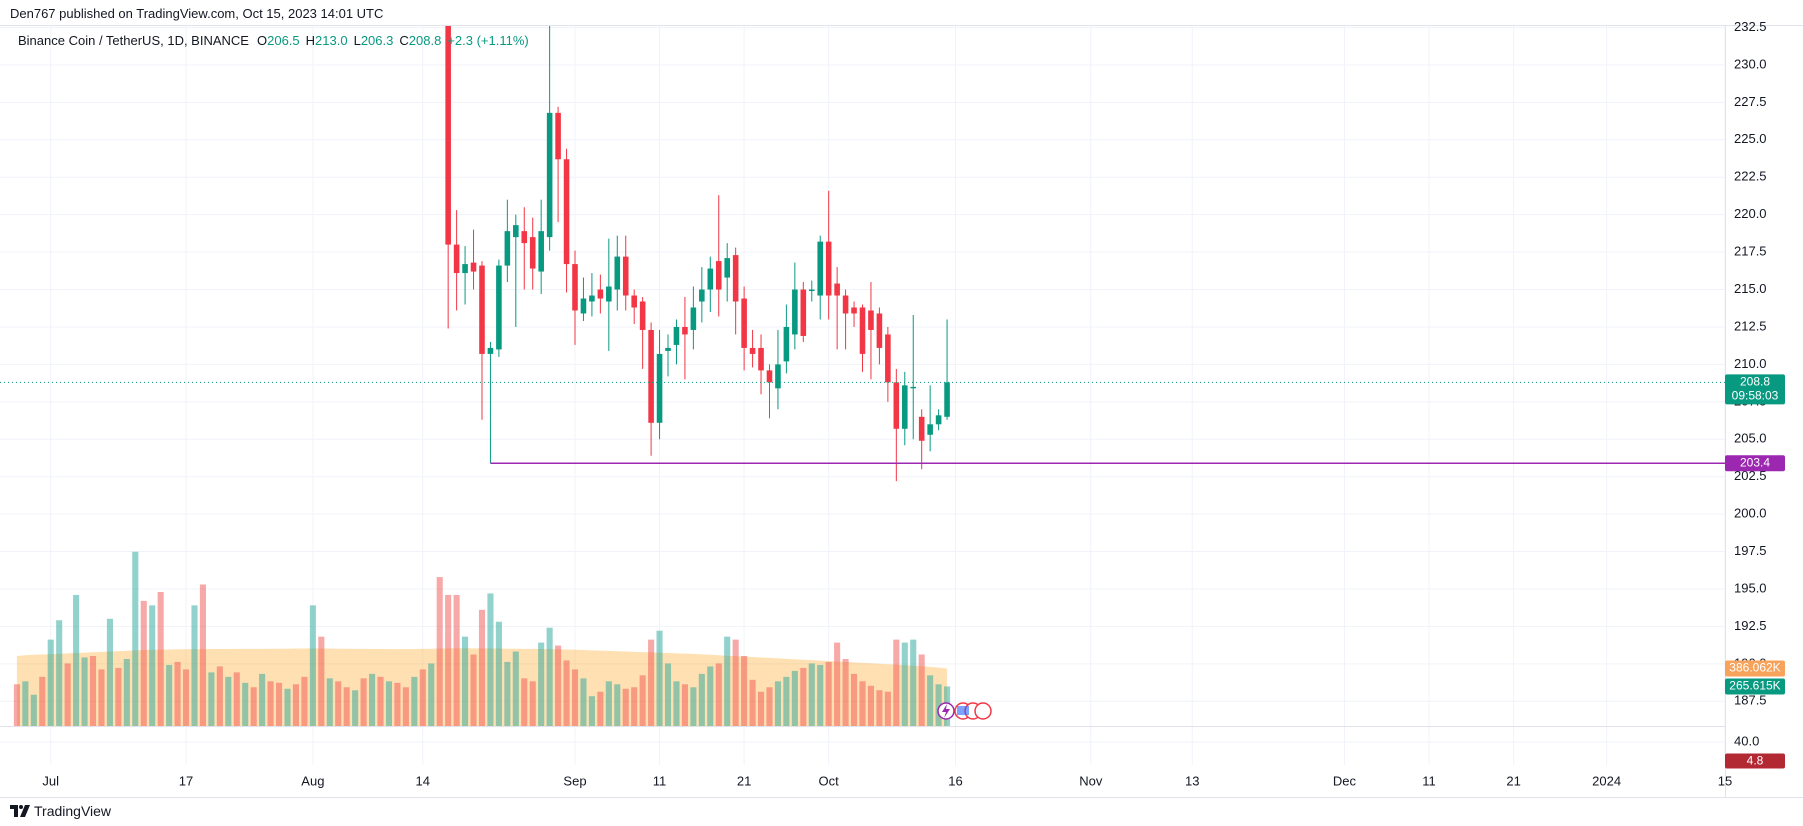 This screenshot has width=1803, height=826. I want to click on price-badge, so click(1755, 389).